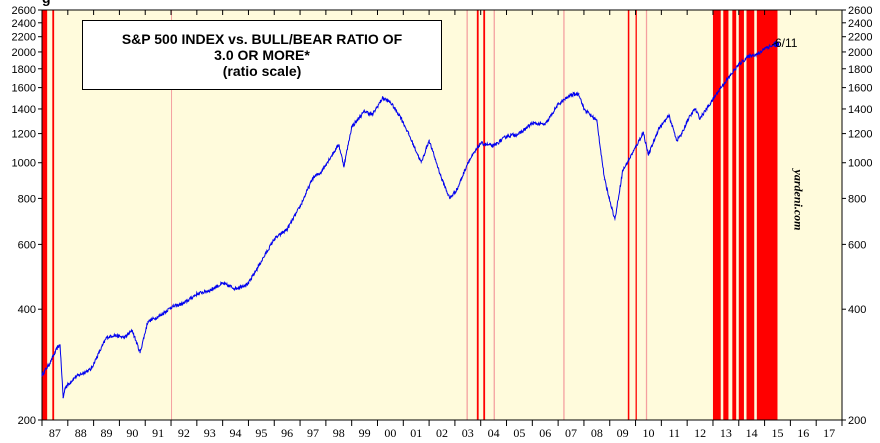 The width and height of the screenshot is (880, 443). Describe the element at coordinates (786, 43) in the screenshot. I see `last-date-label: 6/11` at that location.